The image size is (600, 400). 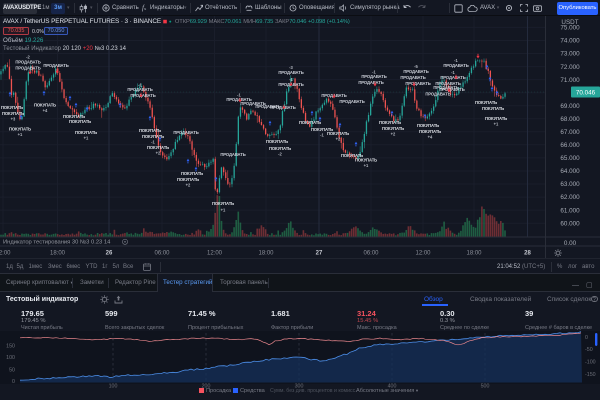 I want to click on svg-text: 67.000, so click(x=570, y=132).